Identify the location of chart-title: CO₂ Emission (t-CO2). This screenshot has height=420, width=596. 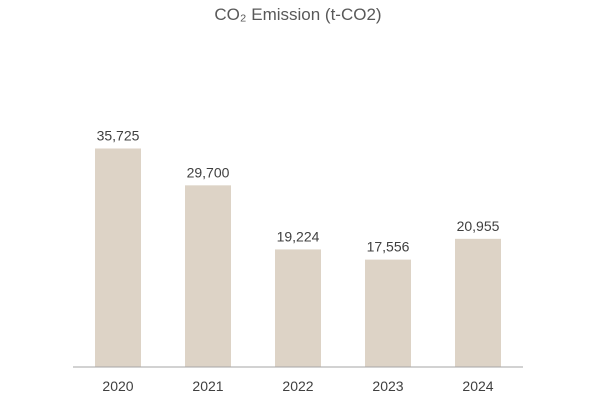
(297, 14).